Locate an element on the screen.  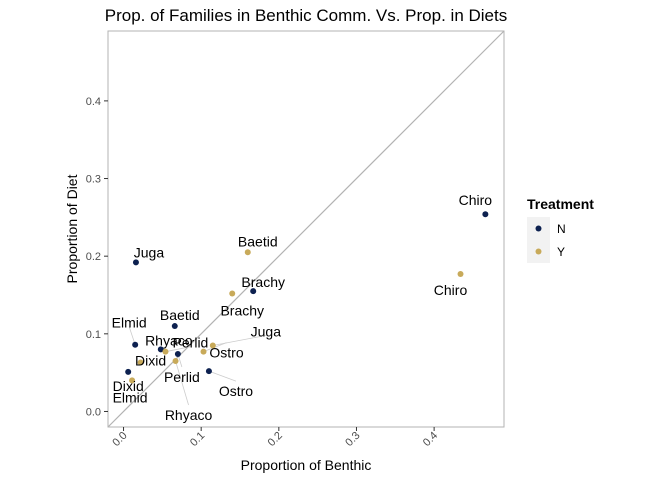
data-point-rhyaco-n is located at coordinates (160, 349).